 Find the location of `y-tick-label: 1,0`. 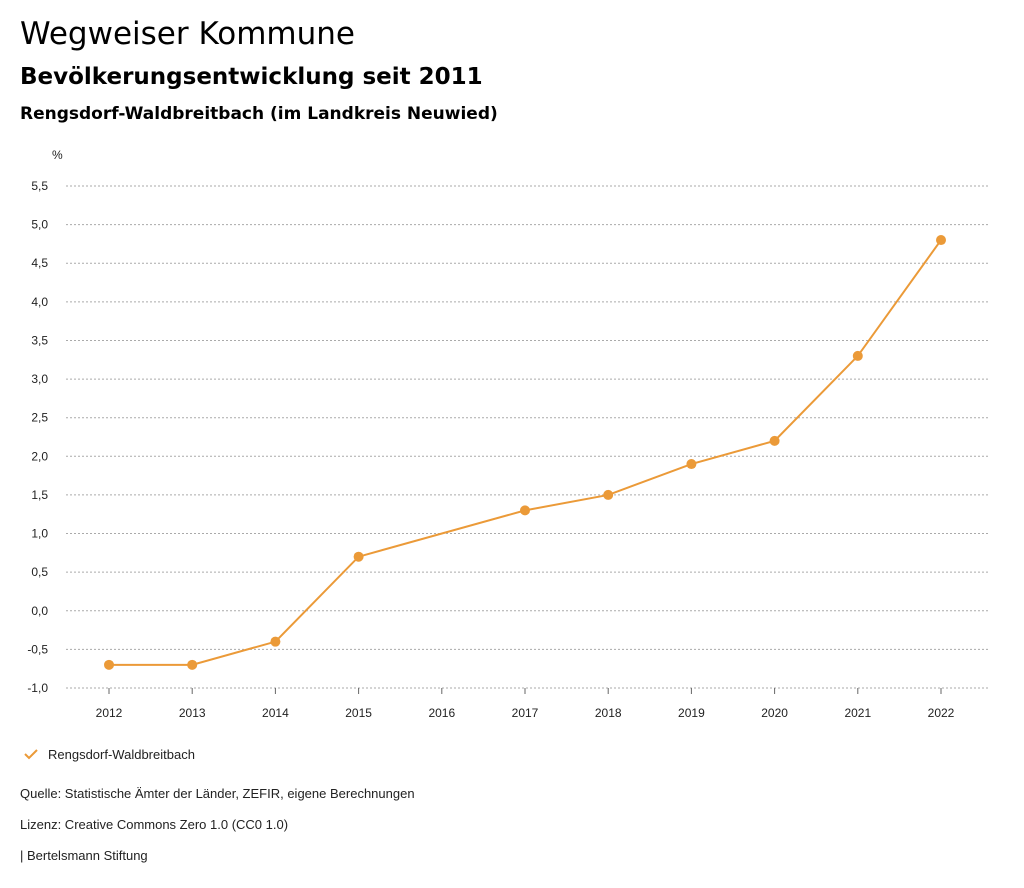

y-tick-label: 1,0 is located at coordinates (39, 534).